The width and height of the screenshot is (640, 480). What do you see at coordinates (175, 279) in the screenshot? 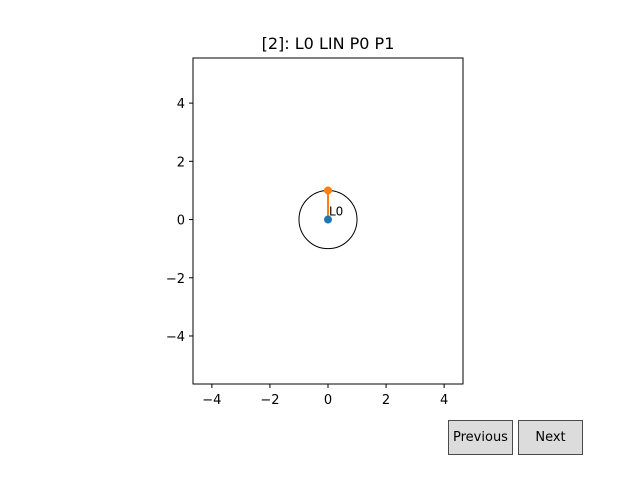
I see `y-tick-label: −2` at bounding box center [175, 279].